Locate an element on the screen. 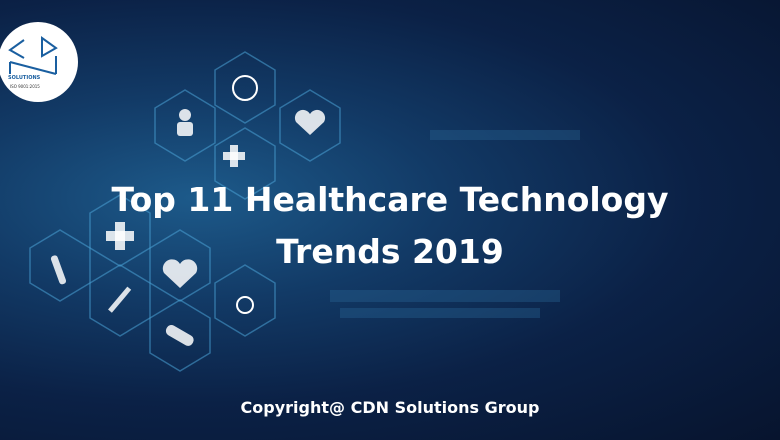  cdn-logo-mark is located at coordinates (33, 55).